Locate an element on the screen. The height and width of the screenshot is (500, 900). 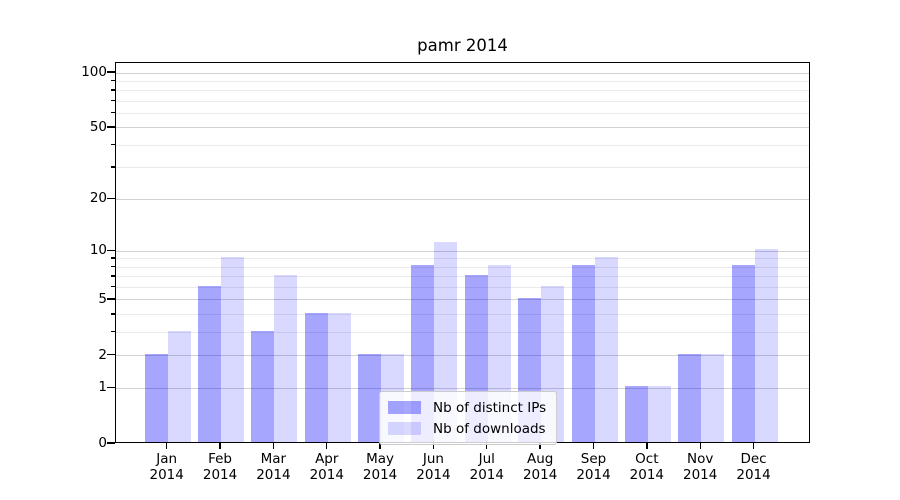
x-tick-label-aug: Aug 2014 is located at coordinates (540, 467).